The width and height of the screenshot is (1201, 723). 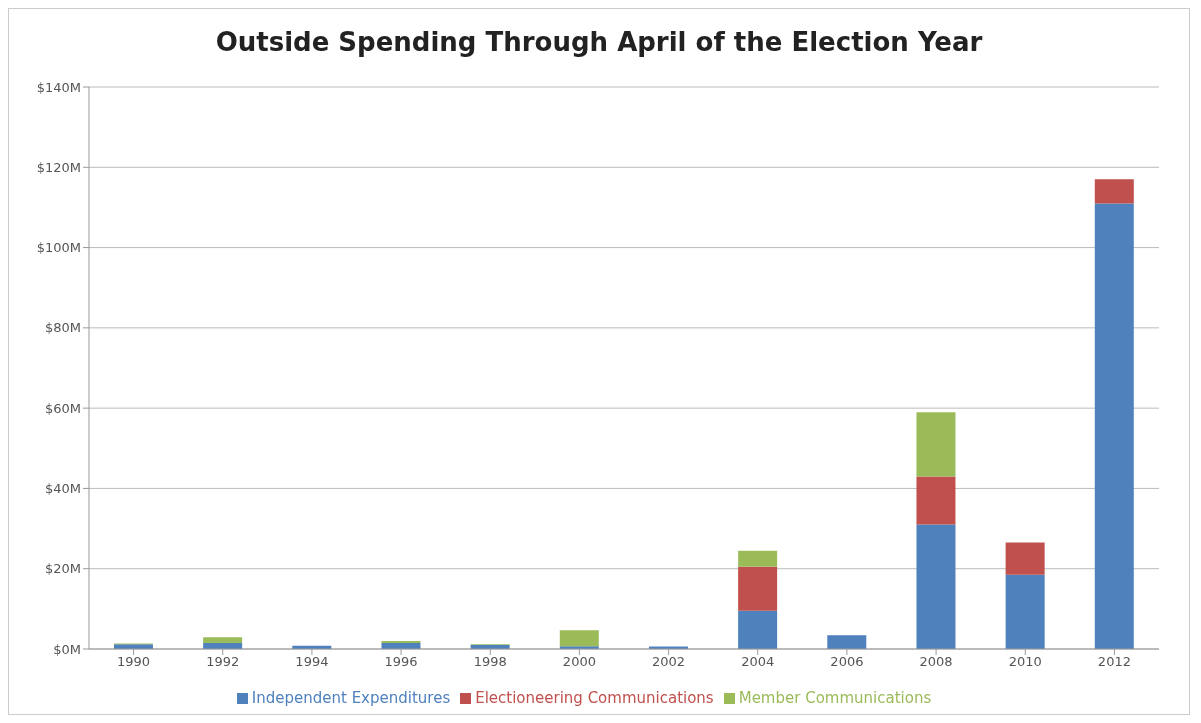 I want to click on legend-label: Independent Expenditures, so click(x=351, y=698).